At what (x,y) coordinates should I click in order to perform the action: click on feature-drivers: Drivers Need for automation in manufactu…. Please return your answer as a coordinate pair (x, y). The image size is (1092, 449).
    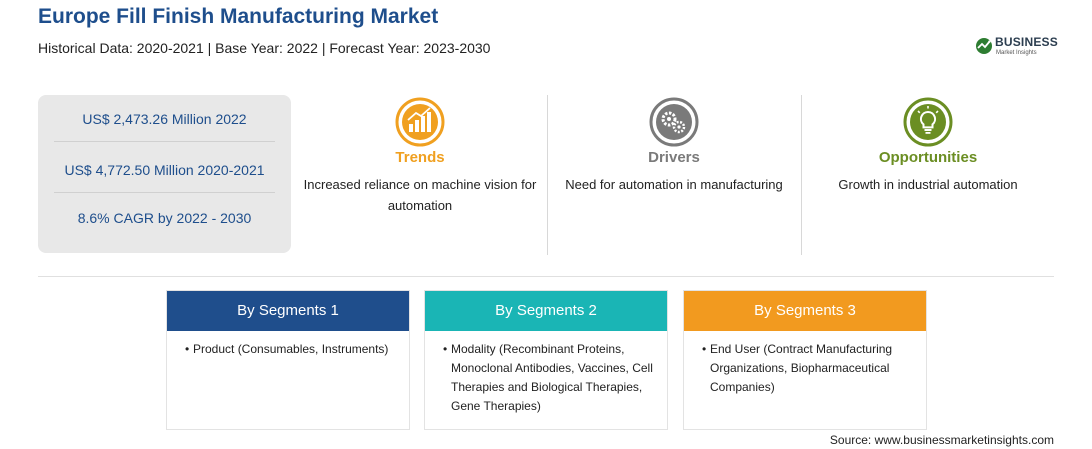
    Looking at the image, I should click on (674, 145).